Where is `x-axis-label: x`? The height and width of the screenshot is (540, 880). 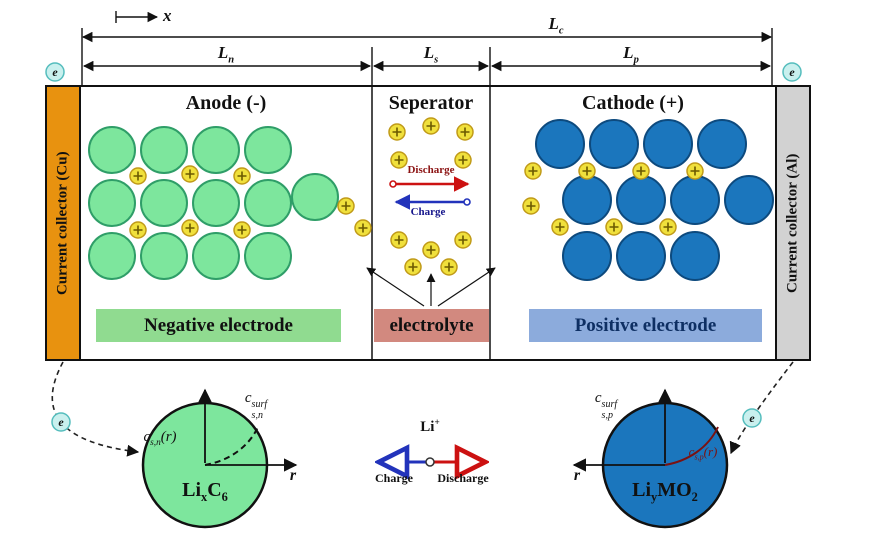
x-axis-label: x is located at coordinates (167, 15).